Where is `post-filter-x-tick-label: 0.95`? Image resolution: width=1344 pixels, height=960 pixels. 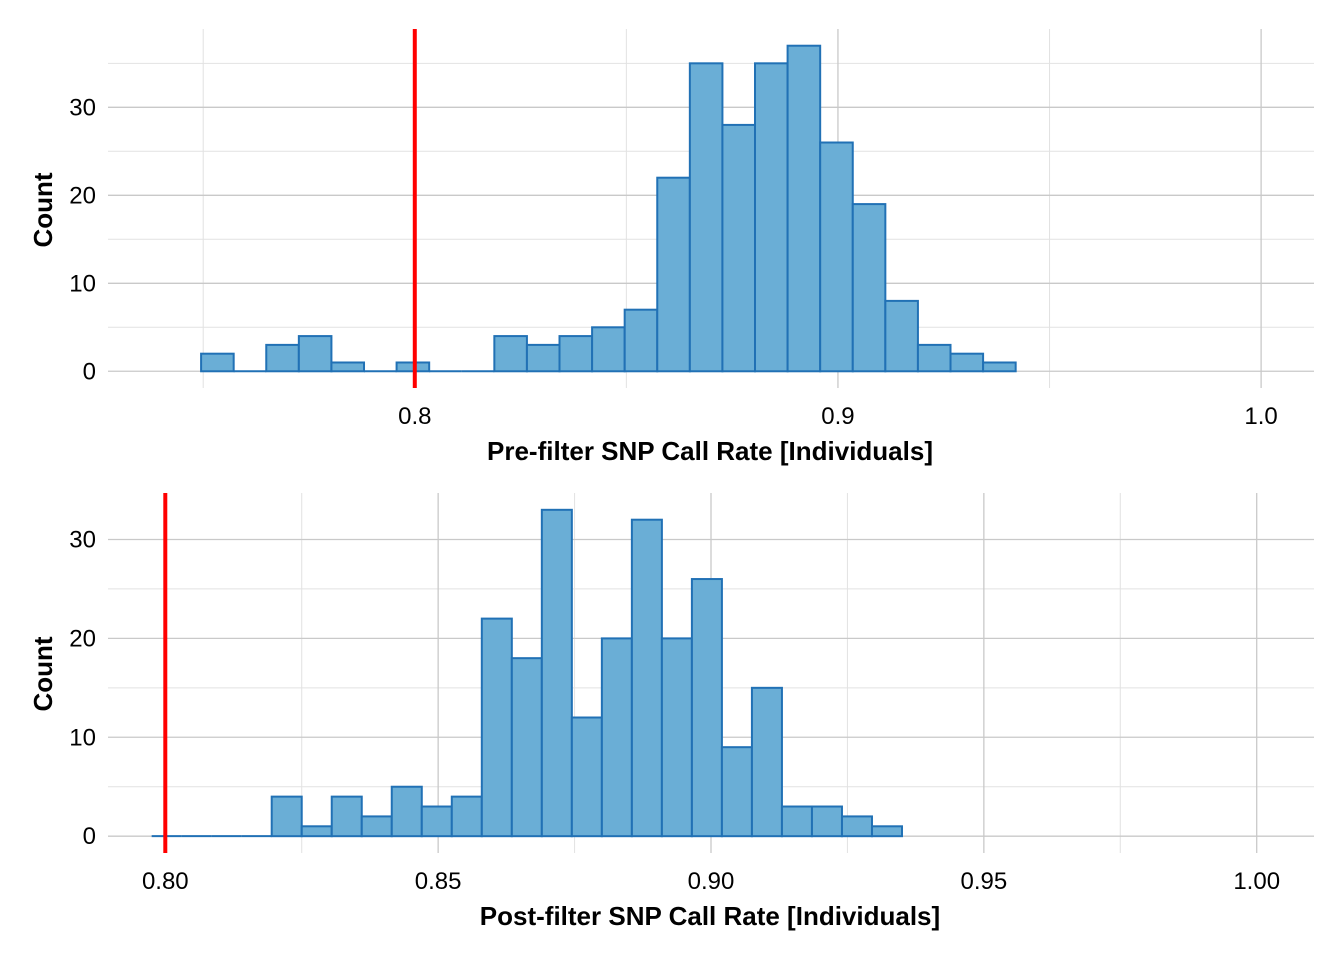
post-filter-x-tick-label: 0.95 is located at coordinates (983, 881).